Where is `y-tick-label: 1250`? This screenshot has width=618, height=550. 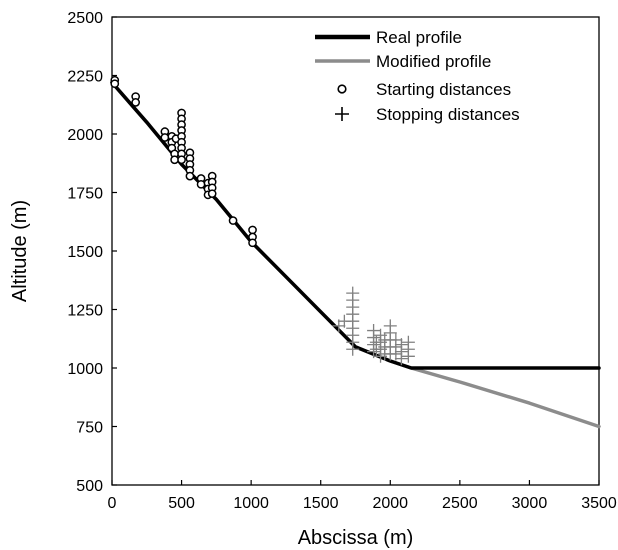 y-tick-label: 1250 is located at coordinates (85, 311).